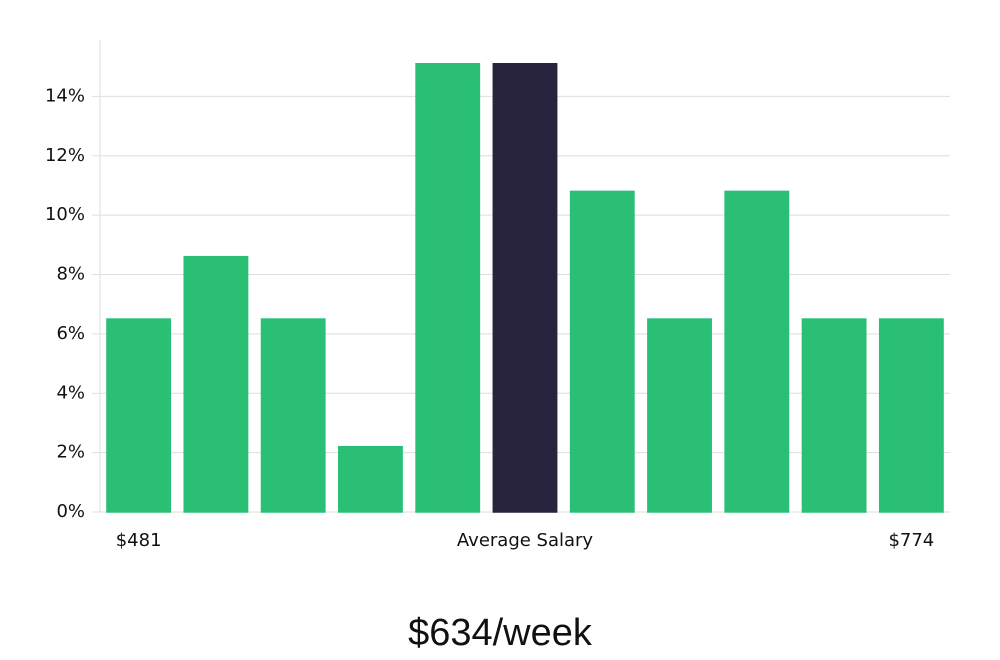  I want to click on y-tick-label: 8%, so click(70, 274).